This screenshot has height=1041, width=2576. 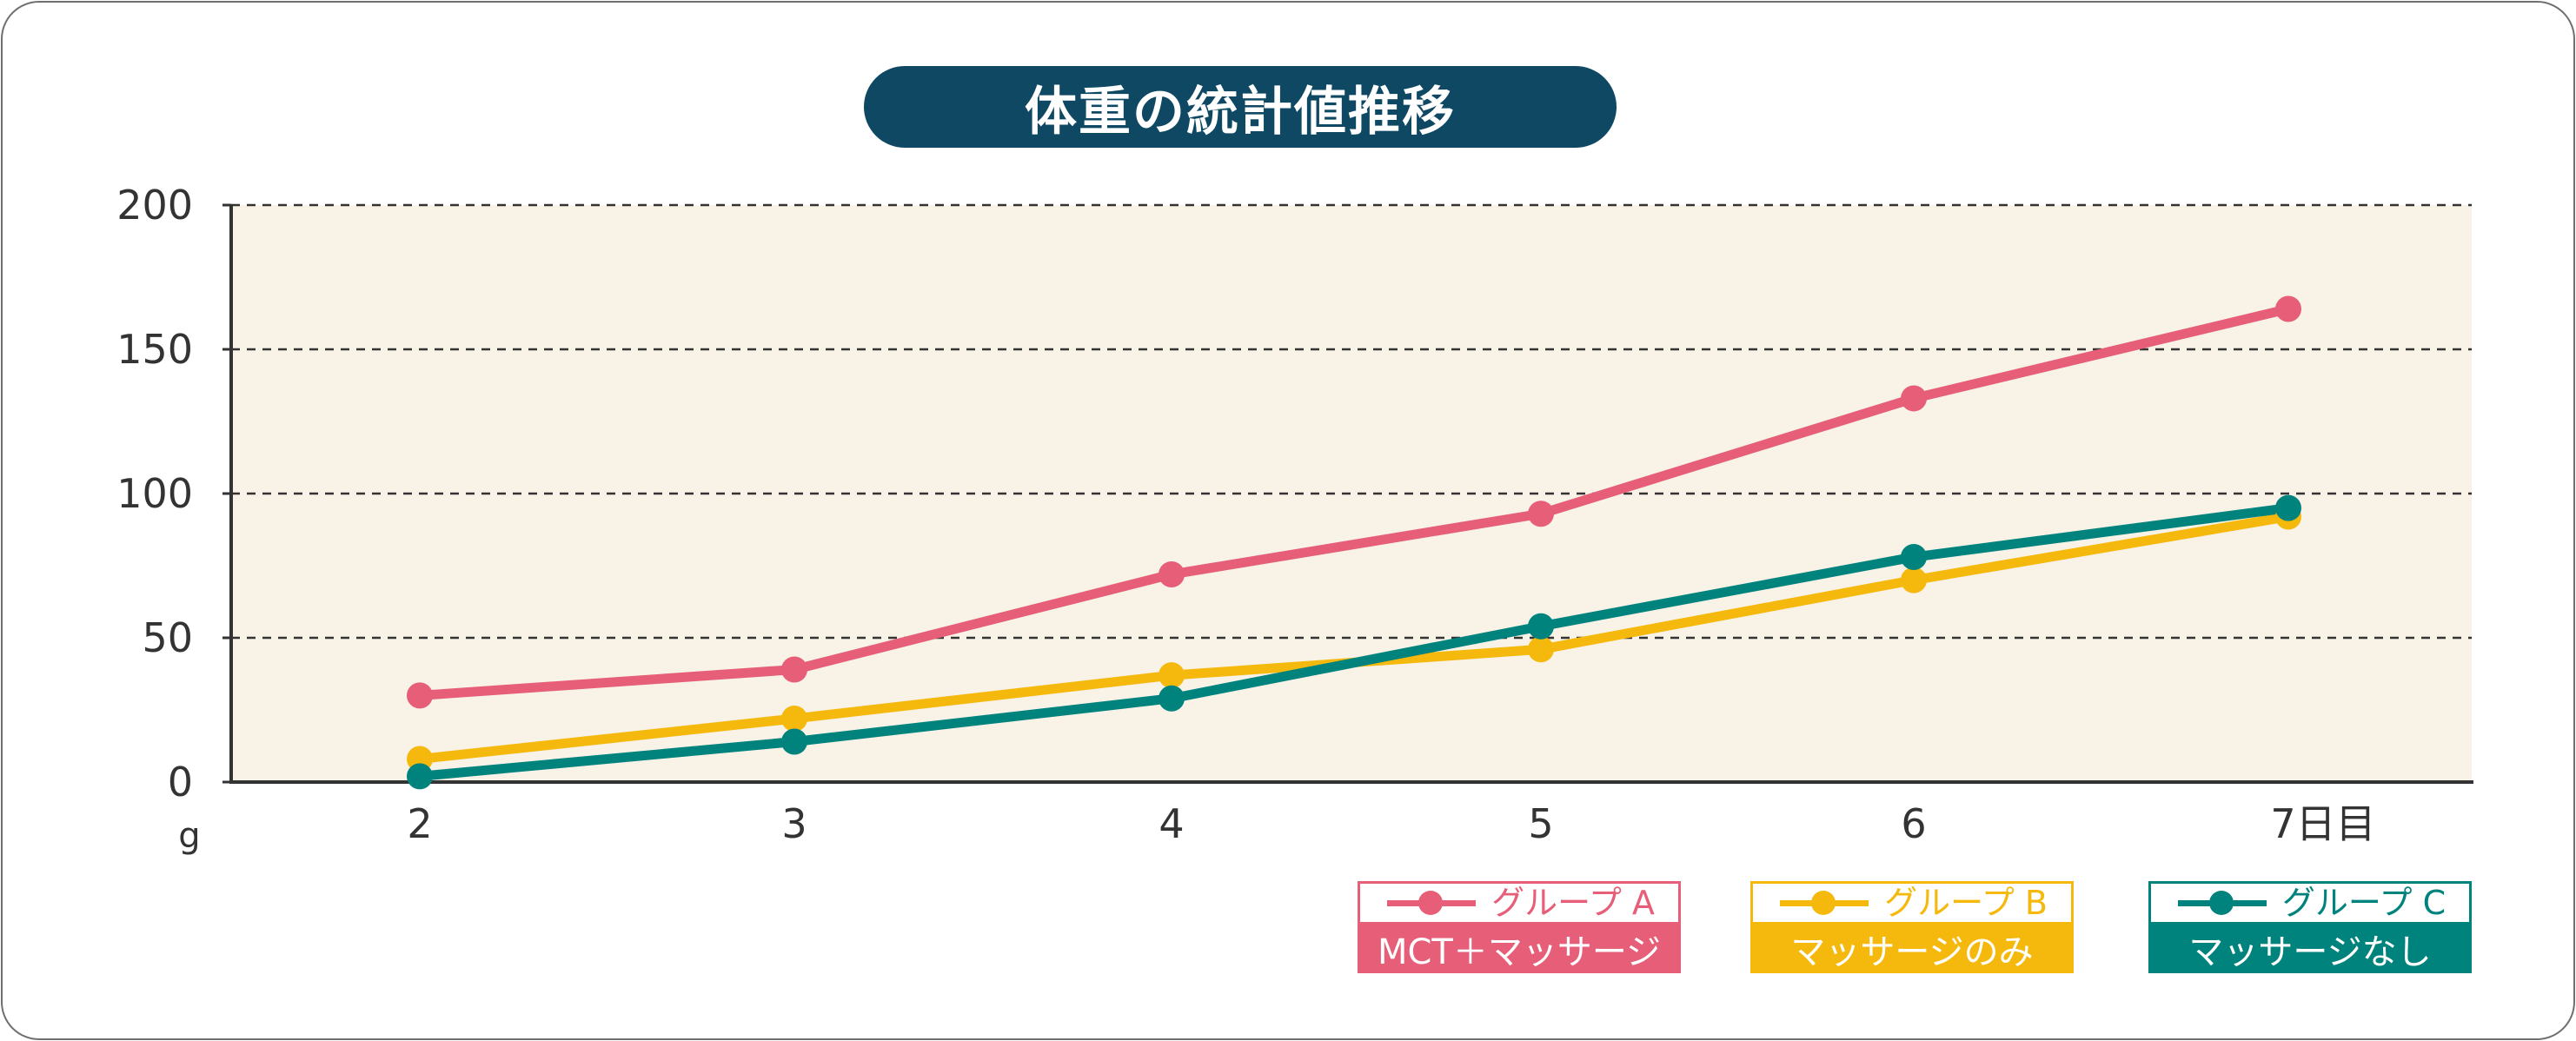 I want to click on legend-item-group-b: グループ B マッサージのみ, so click(x=1912, y=927).